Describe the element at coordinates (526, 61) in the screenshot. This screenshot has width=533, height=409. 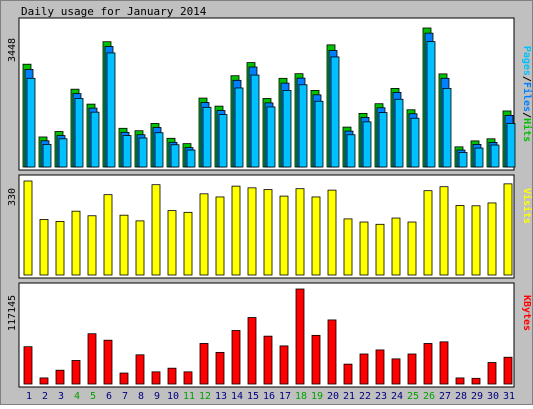
I see `legend-hits-files-pages-segment: Pages` at that location.